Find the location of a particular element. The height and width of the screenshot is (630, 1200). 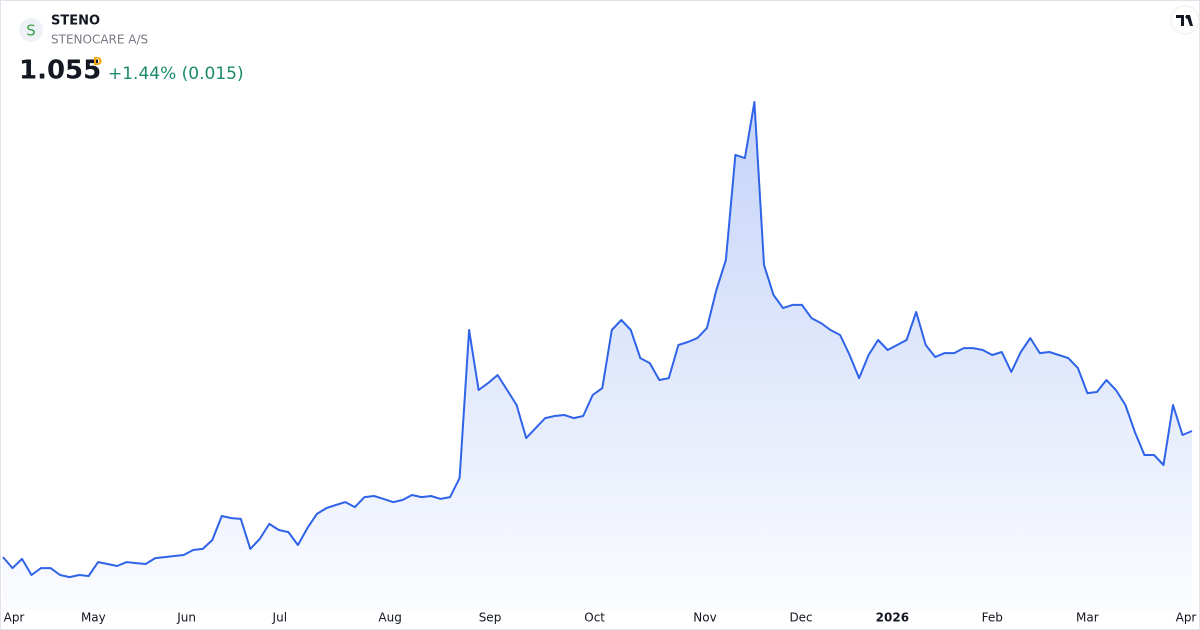

x-tick-label: Feb is located at coordinates (992, 618).